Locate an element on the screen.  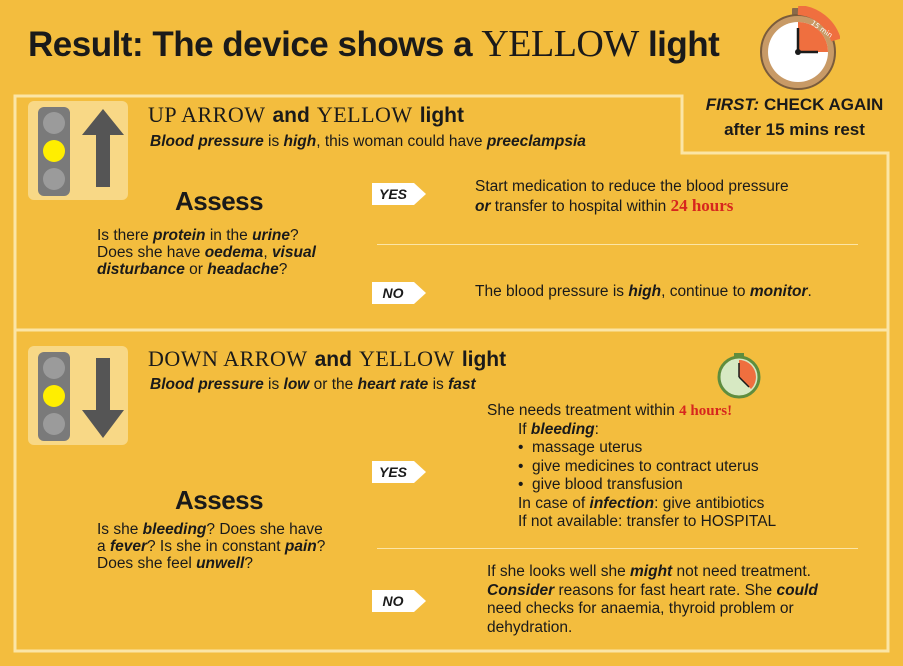
first-check-note: FIRST: CHECK AGAIN after 15 mins rest is located at coordinates (794, 117).